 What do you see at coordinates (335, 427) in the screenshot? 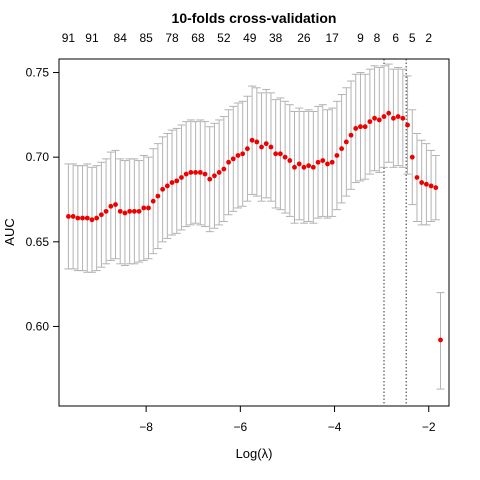
I see `x-tick-label-2: −4` at bounding box center [335, 427].